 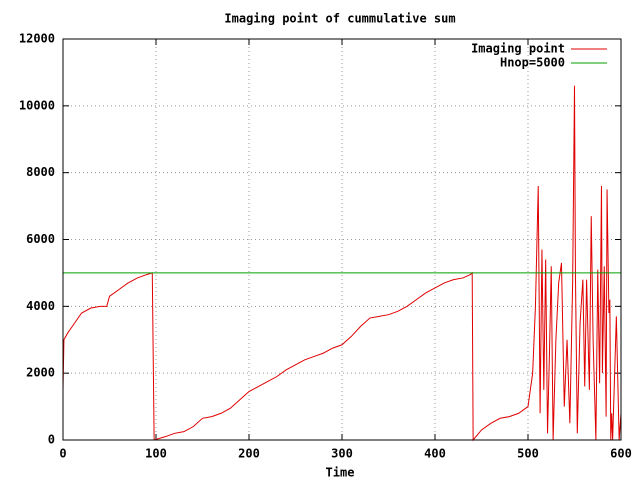 What do you see at coordinates (339, 19) in the screenshot?
I see `chart-title: Imaging point of cummulative sum` at bounding box center [339, 19].